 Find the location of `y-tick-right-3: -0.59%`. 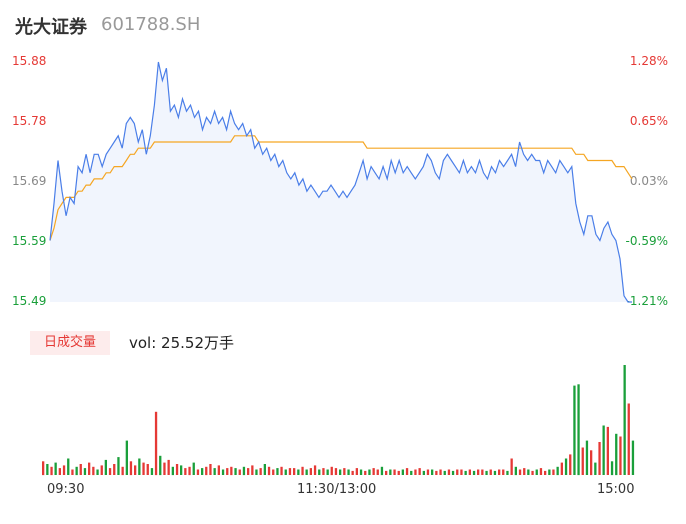

y-tick-right-3: -0.59% is located at coordinates (646, 241).